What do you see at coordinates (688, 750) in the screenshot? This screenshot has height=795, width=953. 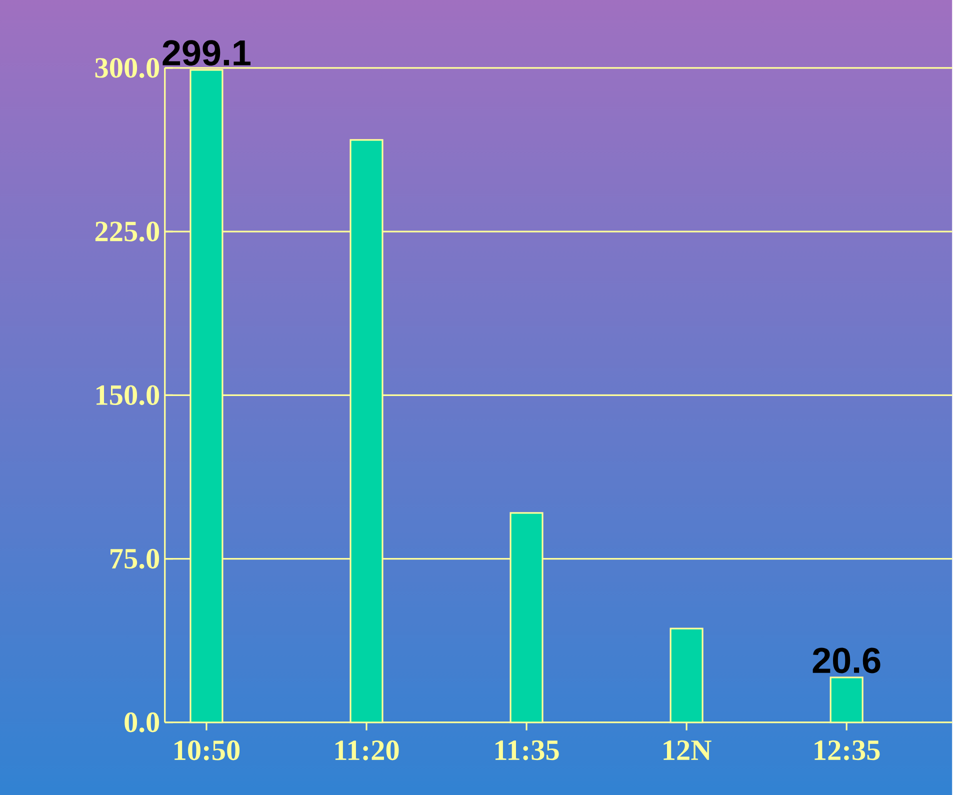 I see `x-tick-label: 12N` at bounding box center [688, 750].